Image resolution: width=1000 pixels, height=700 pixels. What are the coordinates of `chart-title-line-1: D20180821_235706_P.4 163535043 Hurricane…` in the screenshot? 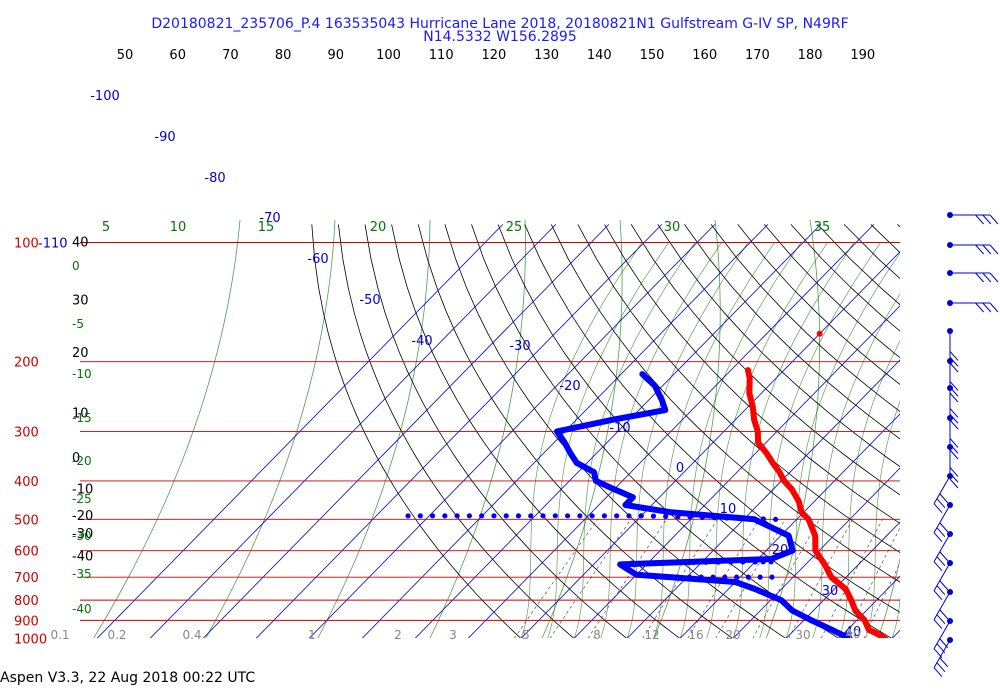 It's located at (500, 24).